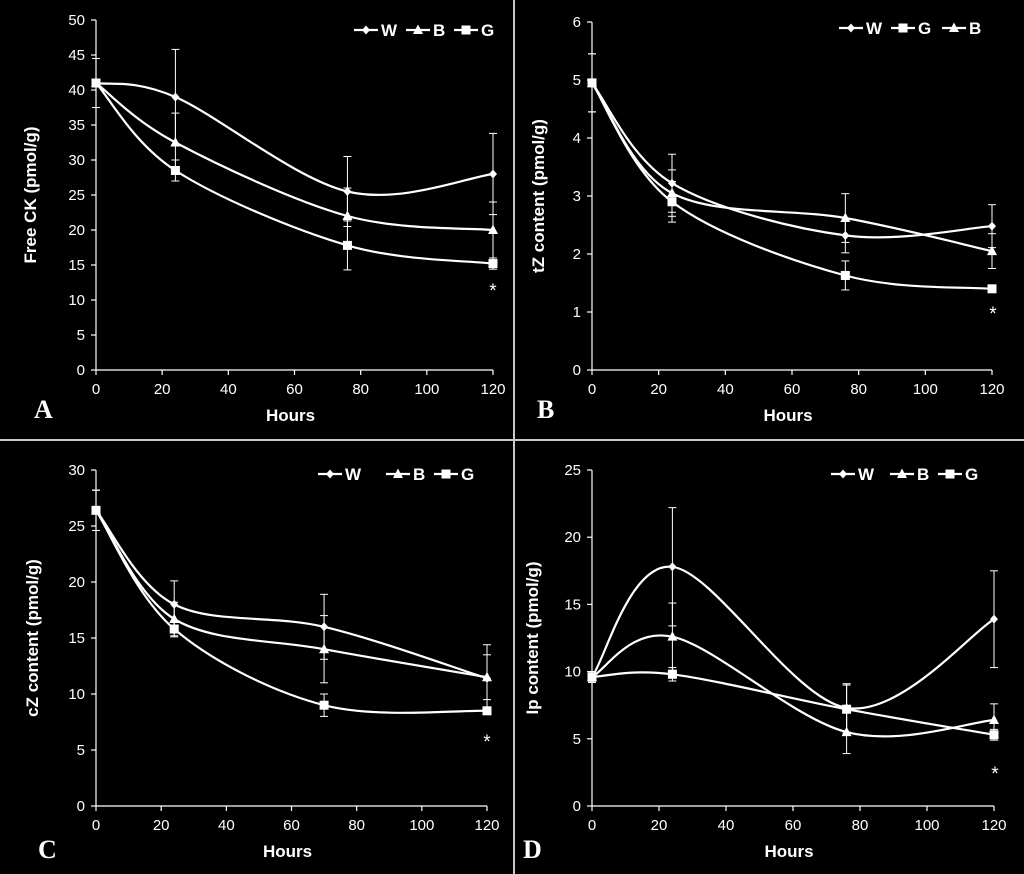 The width and height of the screenshot is (1024, 874). Describe the element at coordinates (493, 291) in the screenshot. I see `significance-asterisk: *` at that location.